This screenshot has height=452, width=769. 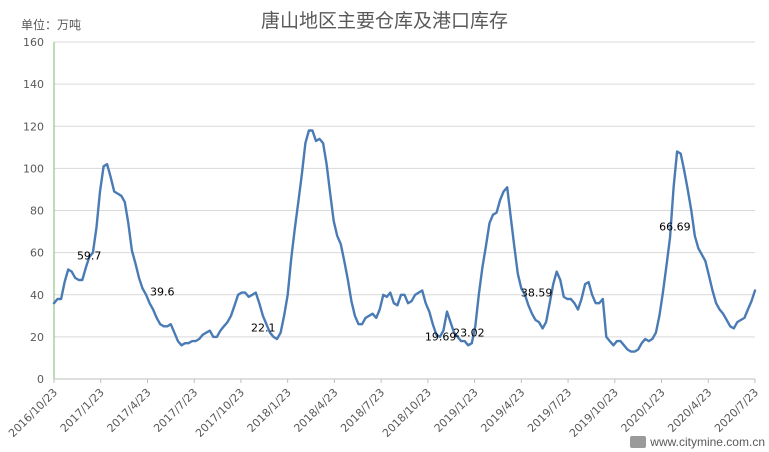 I want to click on x-tick-label: 2017/1/23, so click(x=82, y=410).